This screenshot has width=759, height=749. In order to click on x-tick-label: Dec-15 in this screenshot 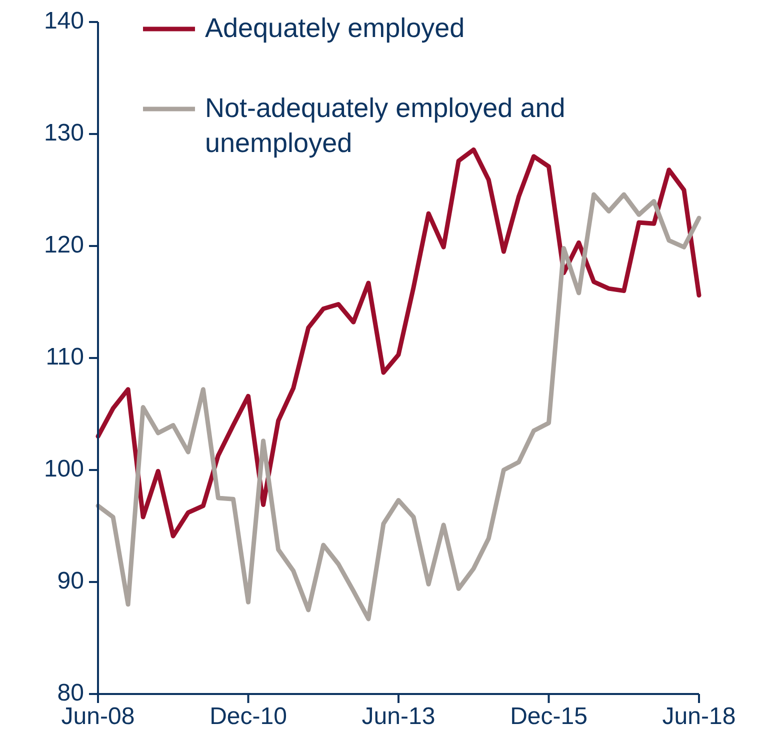, I will do `click(549, 716)`.